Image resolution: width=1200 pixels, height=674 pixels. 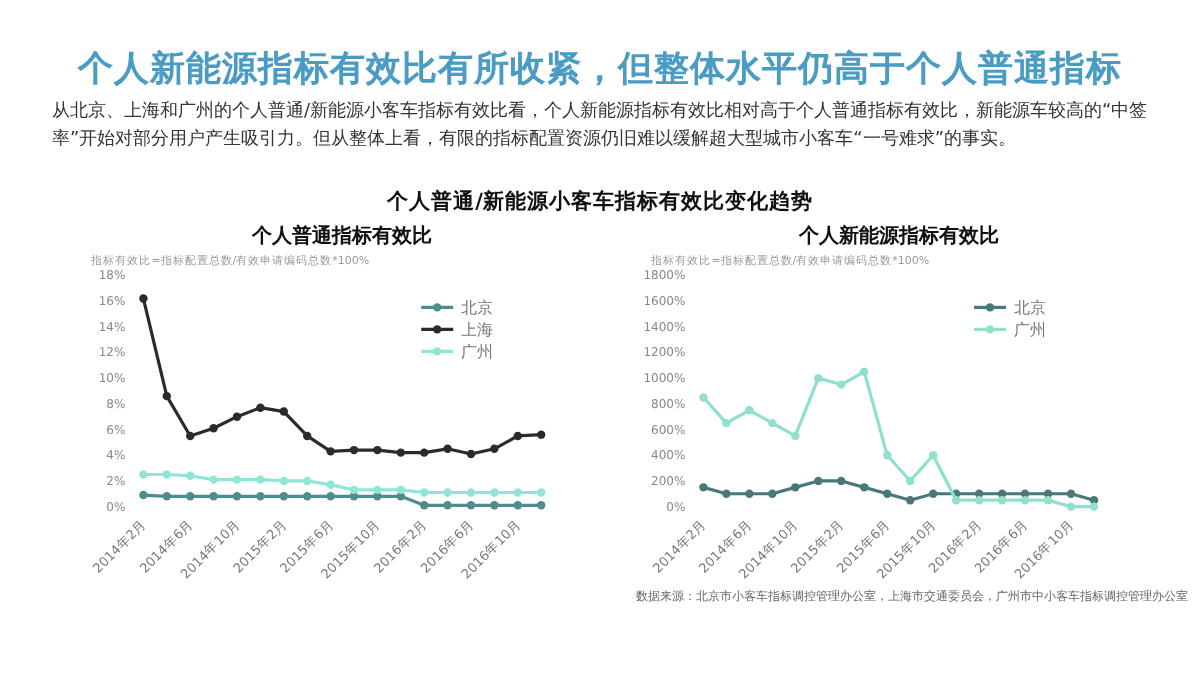 I want to click on text: 从北京、上海和广州的个人普通/新能源小客车指标有效比看，个人新能源指标有效比相对高于个人普通指标有效比，新能源车较高的“中签率”开始对部分用户产生吸引力。但从整体上看，有限的指标配置资源仍旧难以缓解超大型城市小客车“一号难求”的事实。, so click(x=601, y=126).